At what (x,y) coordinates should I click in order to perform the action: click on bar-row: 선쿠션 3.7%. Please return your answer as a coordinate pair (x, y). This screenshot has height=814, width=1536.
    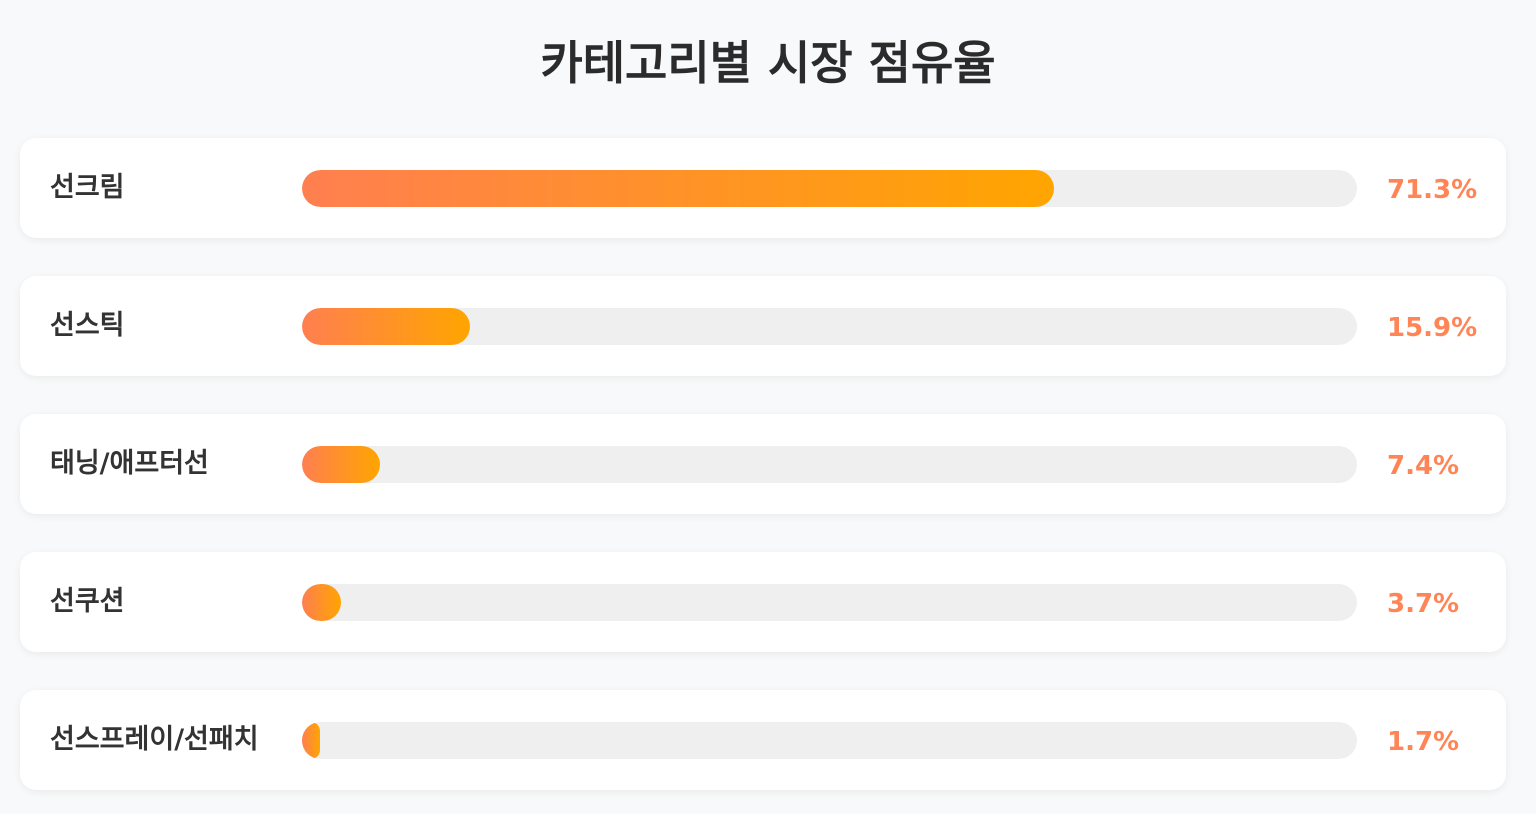
    Looking at the image, I should click on (763, 602).